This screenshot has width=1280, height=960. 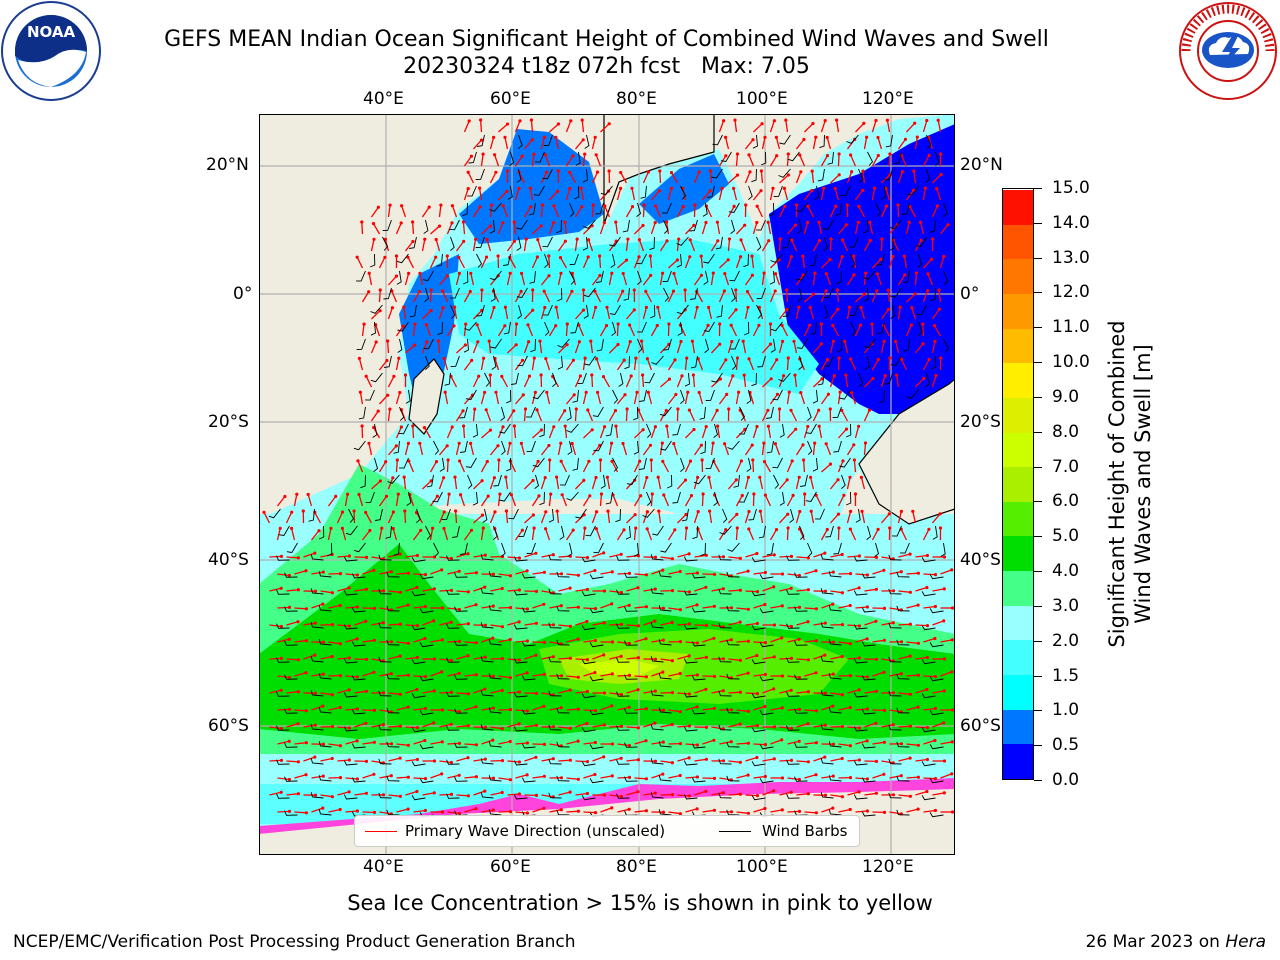 What do you see at coordinates (1066, 431) in the screenshot?
I see `colorbar-tick-label: 8.0` at bounding box center [1066, 431].